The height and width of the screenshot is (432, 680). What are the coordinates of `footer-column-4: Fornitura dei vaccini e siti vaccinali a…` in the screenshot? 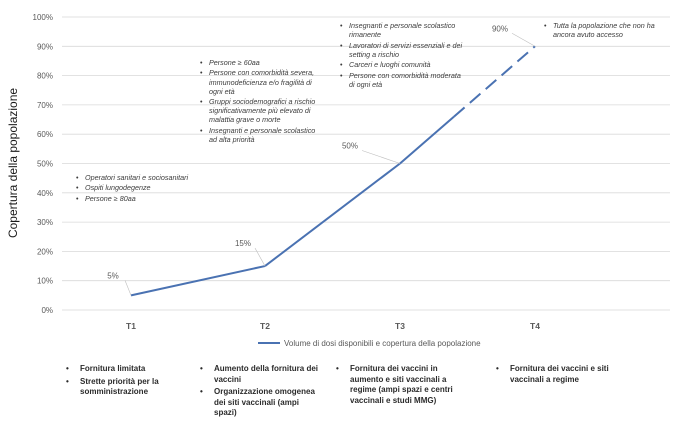 It's located at (556, 375).